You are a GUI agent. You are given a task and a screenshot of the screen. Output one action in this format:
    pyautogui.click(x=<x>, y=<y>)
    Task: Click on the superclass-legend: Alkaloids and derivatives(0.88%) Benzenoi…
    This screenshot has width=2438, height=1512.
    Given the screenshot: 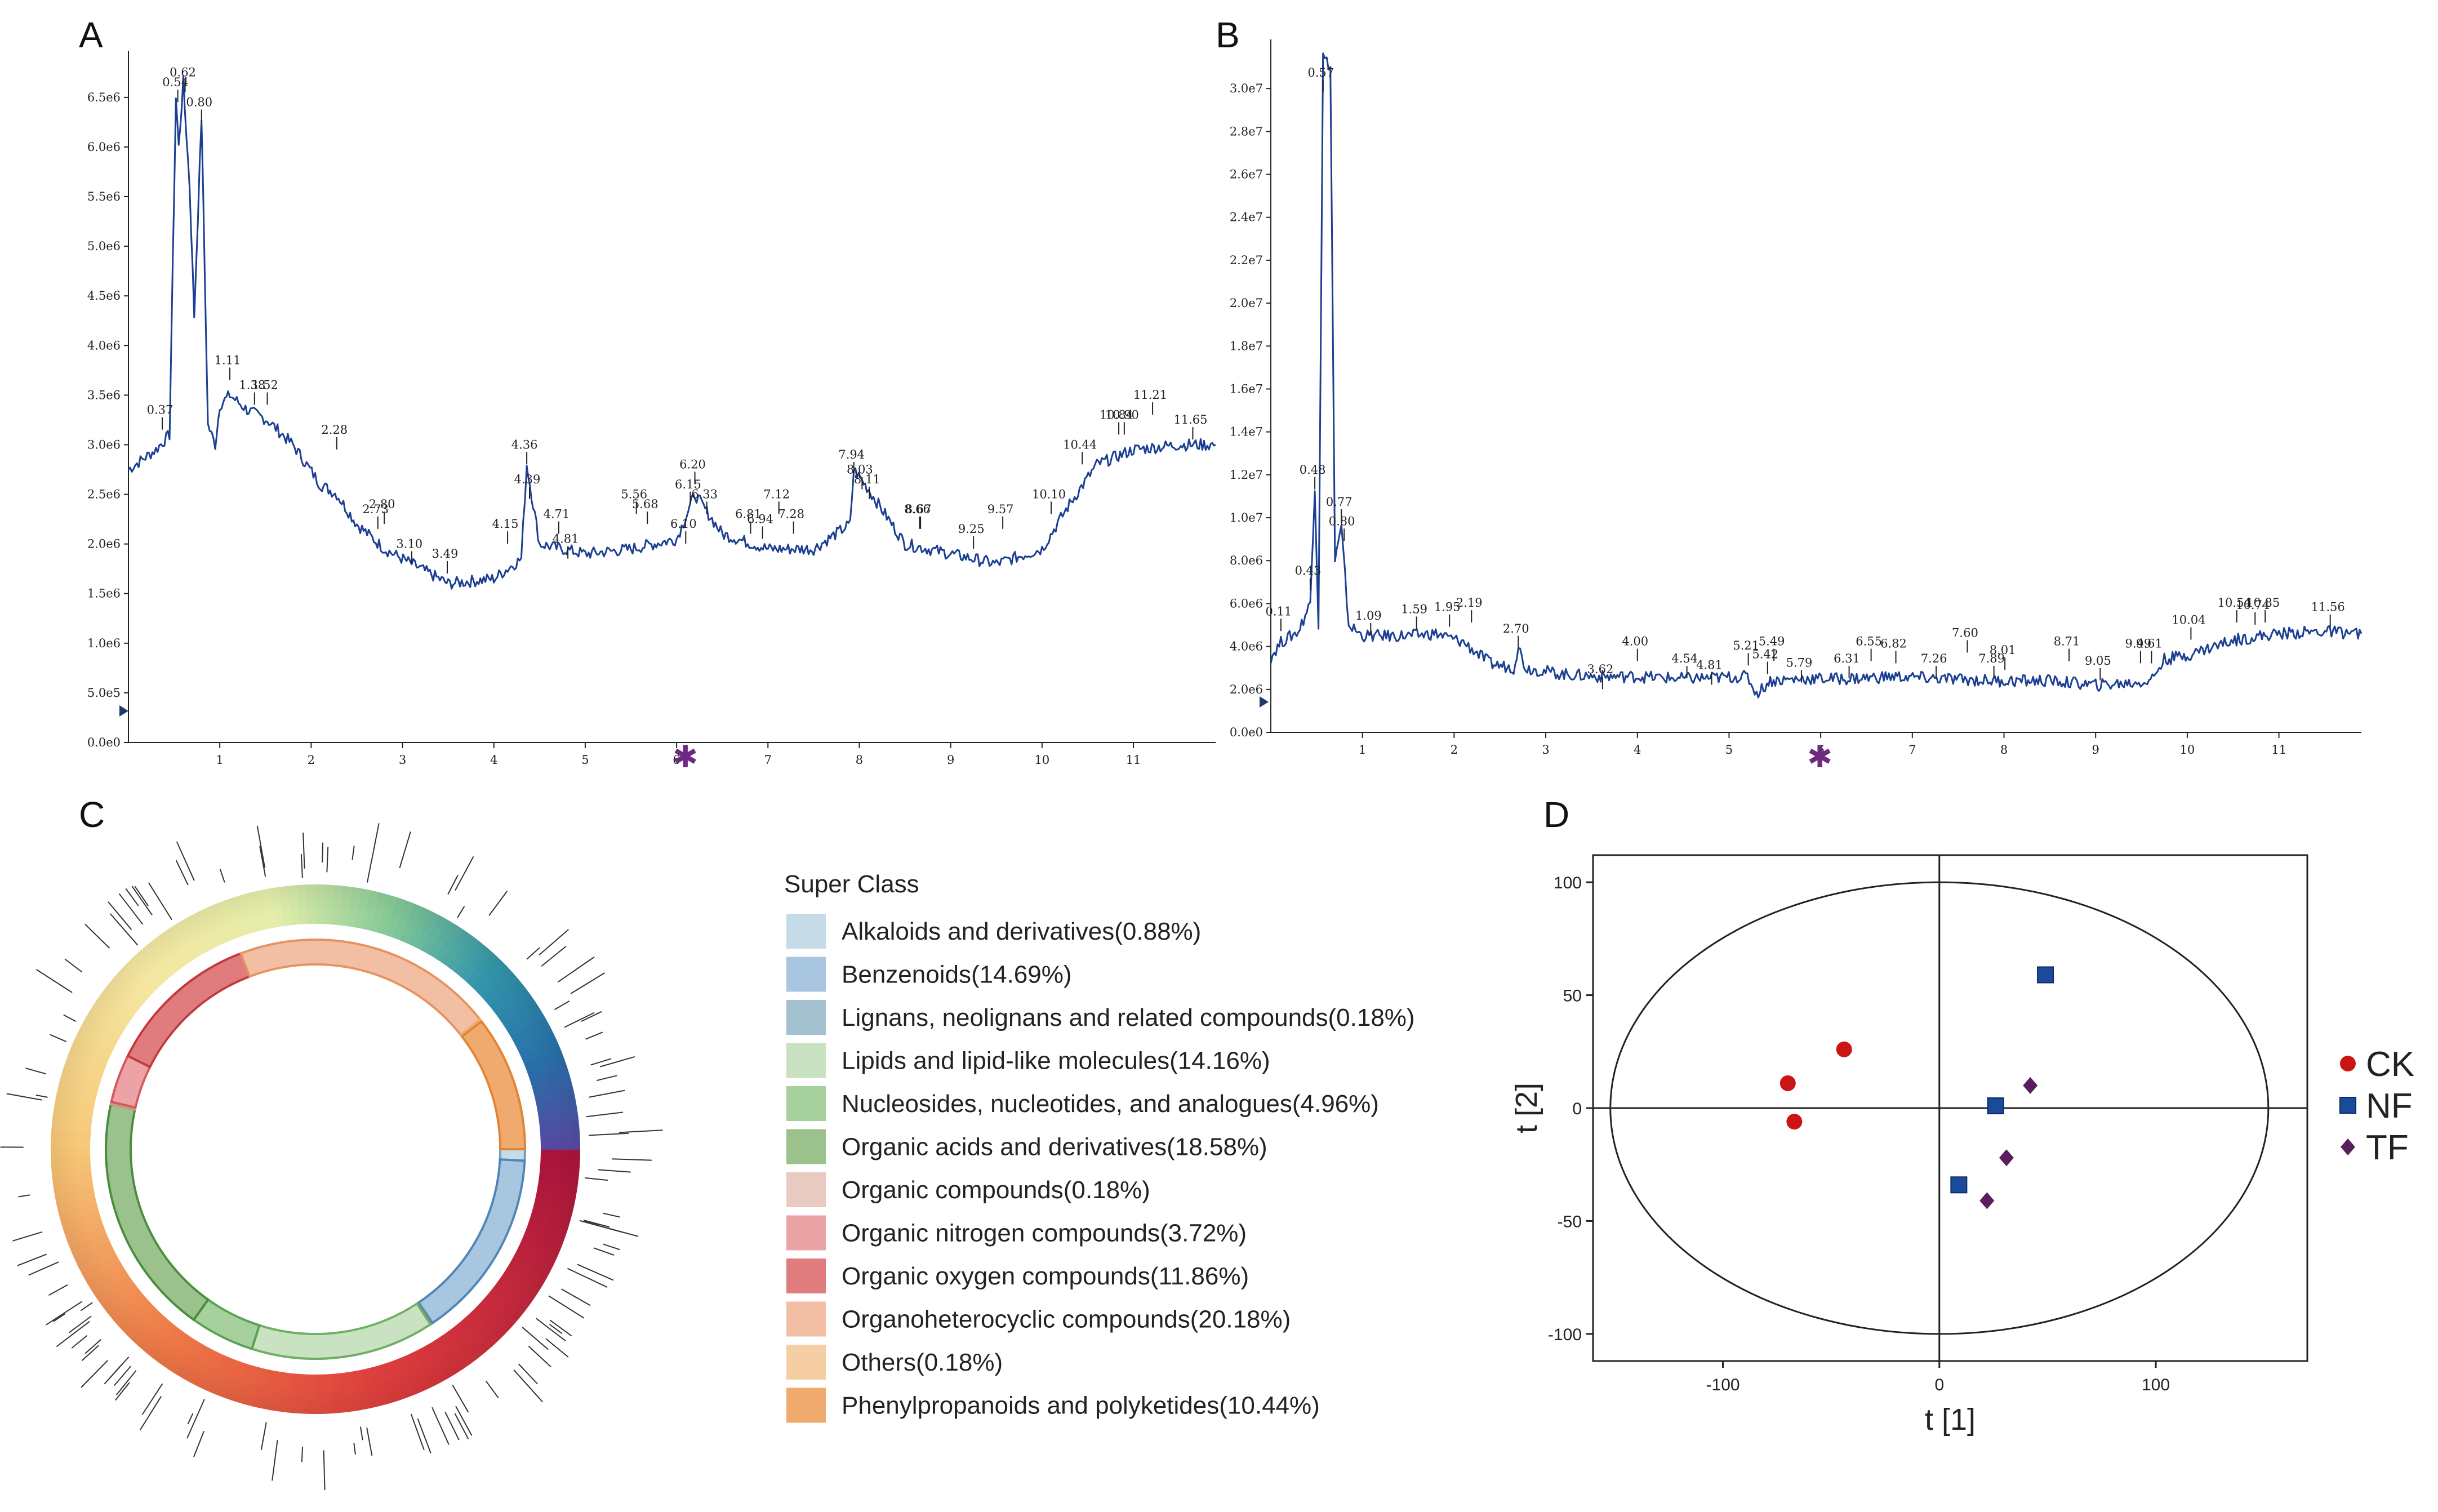 What is the action you would take?
    pyautogui.click(x=1100, y=1168)
    